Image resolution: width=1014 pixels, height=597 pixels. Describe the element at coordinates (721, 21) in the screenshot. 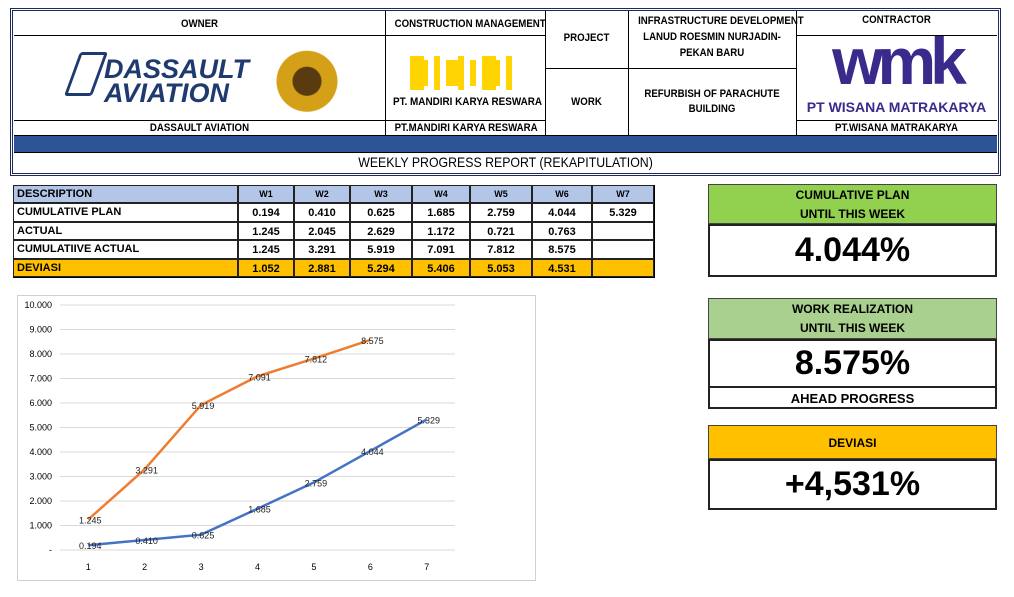

I see `project-line: INFRASTRUCTURE DEVELOPMENT` at that location.